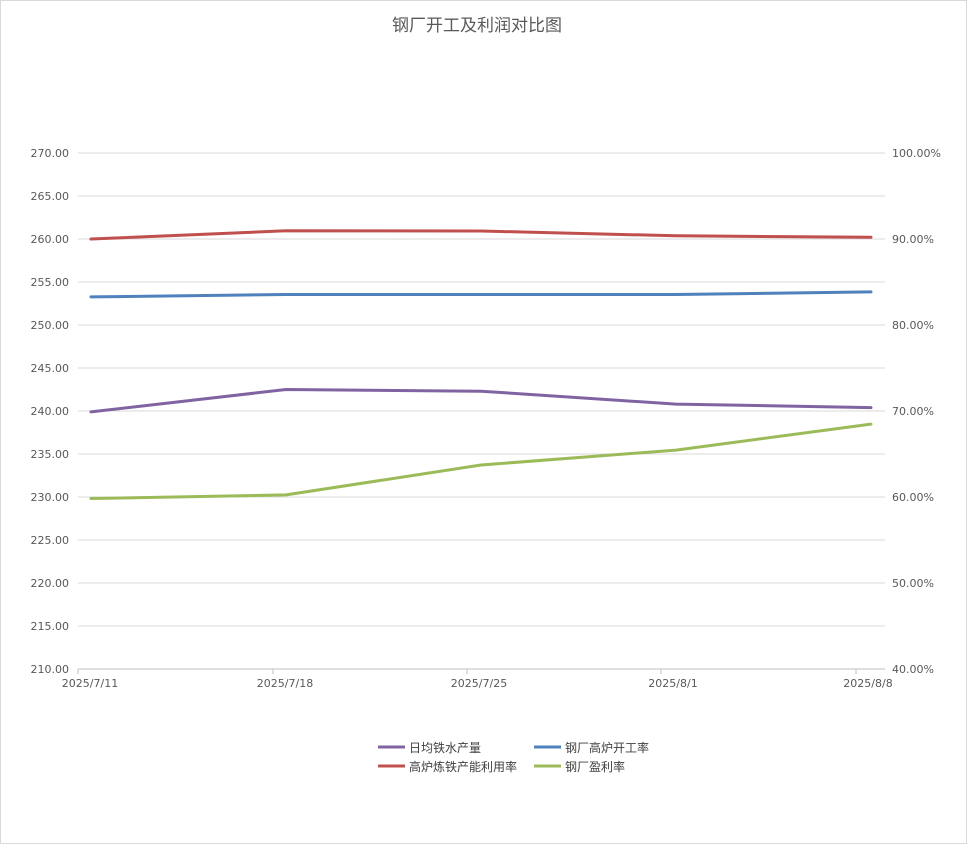 The width and height of the screenshot is (967, 845). I want to click on x-axis-tick-label: 2025/7/18, so click(285, 683).